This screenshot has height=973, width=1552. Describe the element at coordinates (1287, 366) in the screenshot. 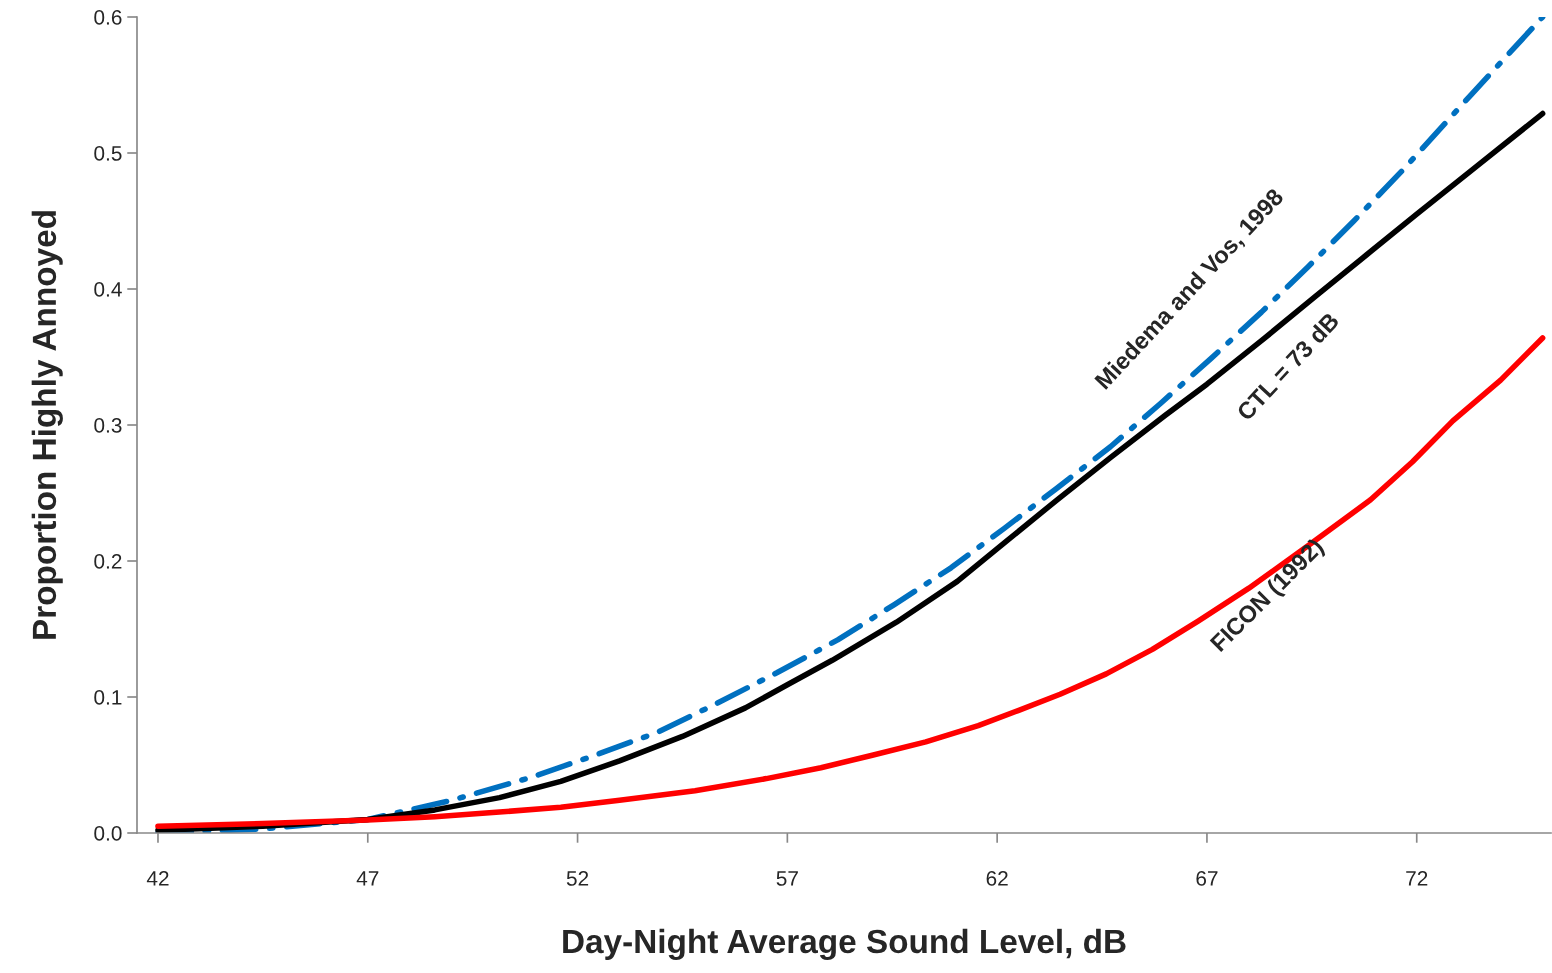

I see `annotation: CTL = 73 dB` at that location.